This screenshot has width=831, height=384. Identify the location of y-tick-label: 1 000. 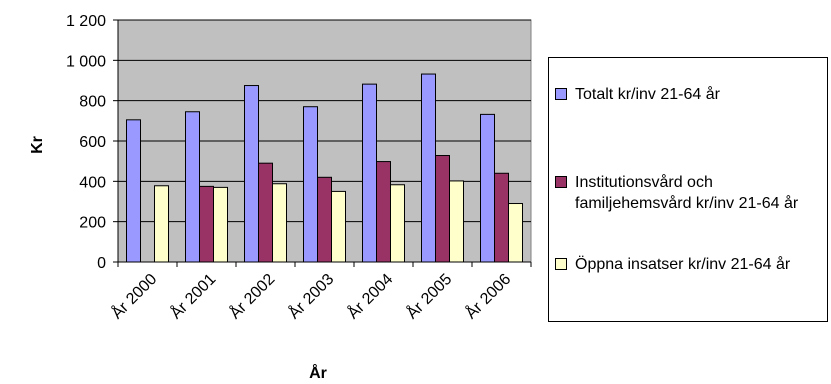
(86, 61).